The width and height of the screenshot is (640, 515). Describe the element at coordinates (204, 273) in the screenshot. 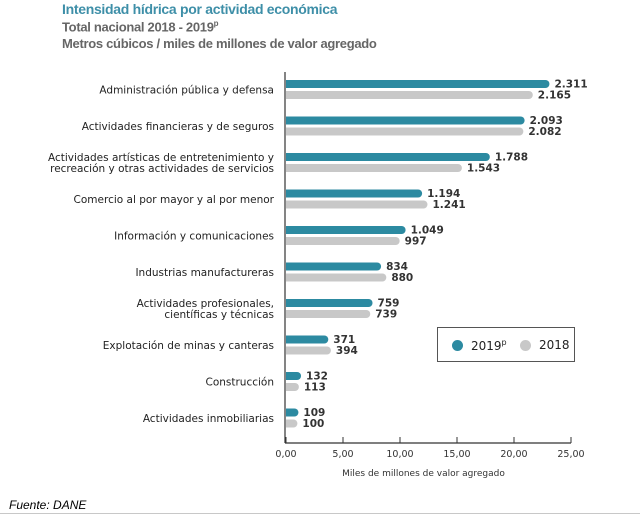

I see `category-label: Industrias manufactureras` at that location.